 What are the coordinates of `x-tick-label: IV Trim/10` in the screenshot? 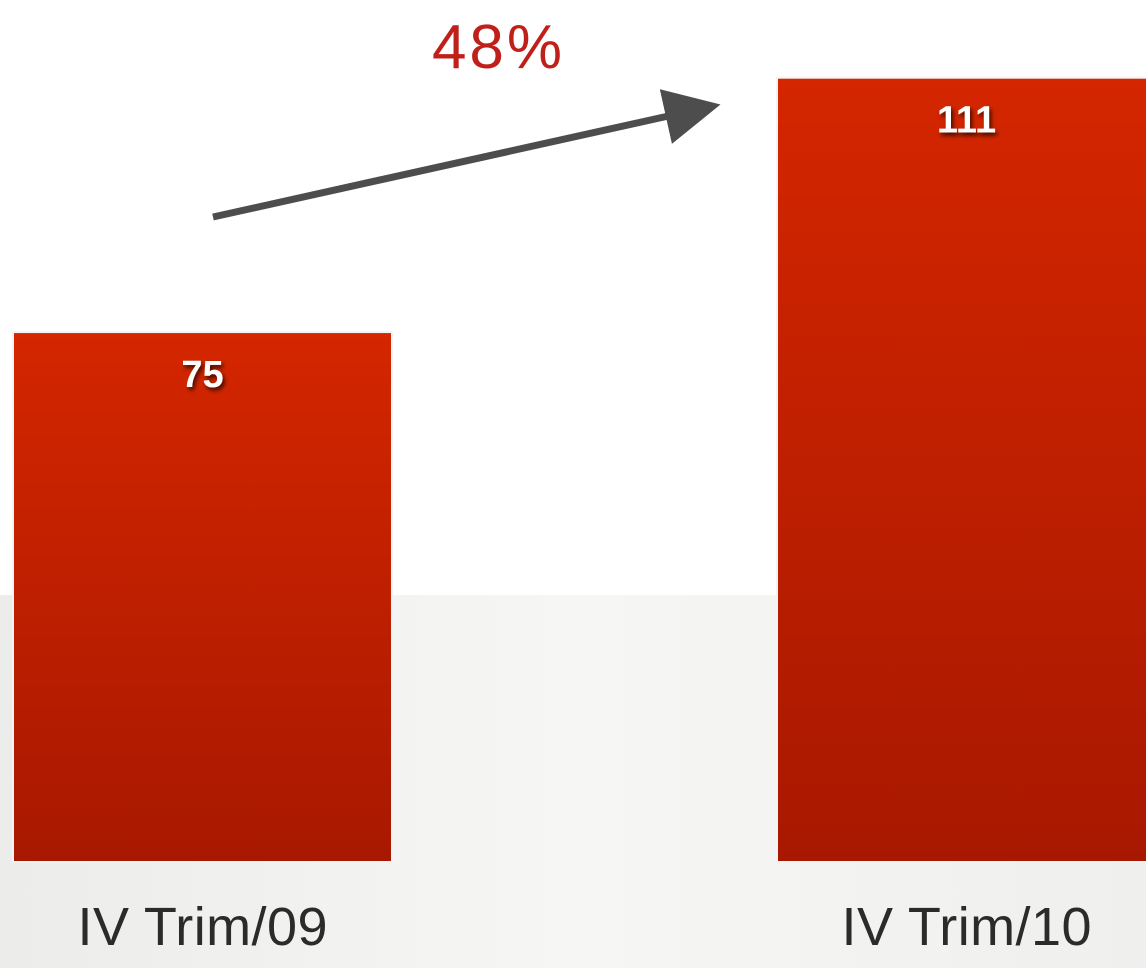 It's located at (967, 927).